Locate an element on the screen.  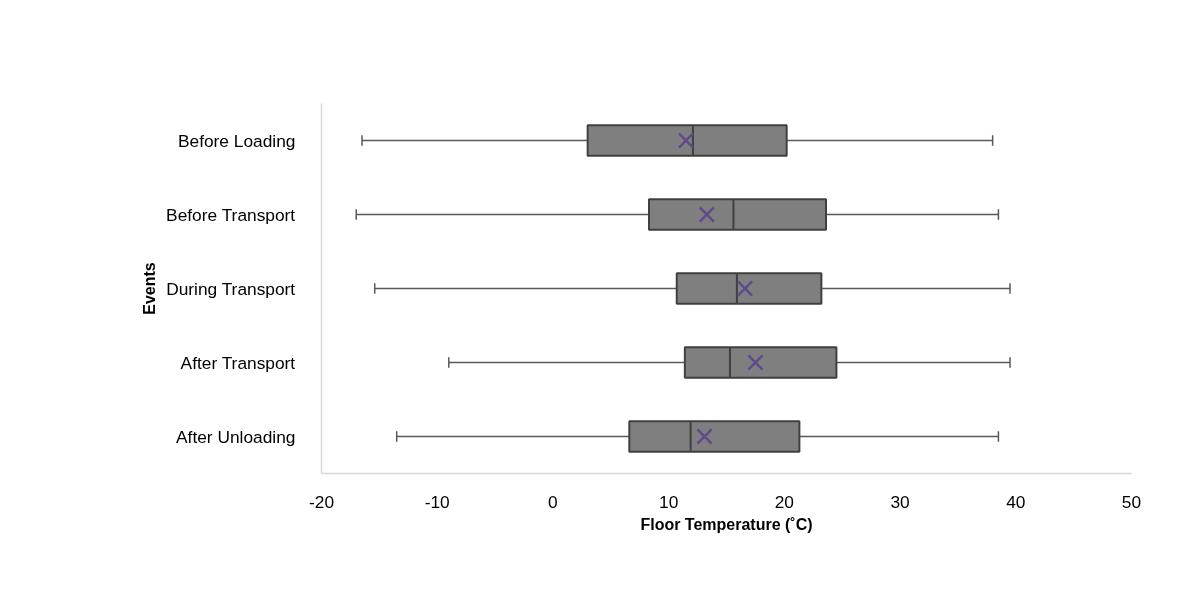
y-tick-label: Before Transport is located at coordinates (231, 214).